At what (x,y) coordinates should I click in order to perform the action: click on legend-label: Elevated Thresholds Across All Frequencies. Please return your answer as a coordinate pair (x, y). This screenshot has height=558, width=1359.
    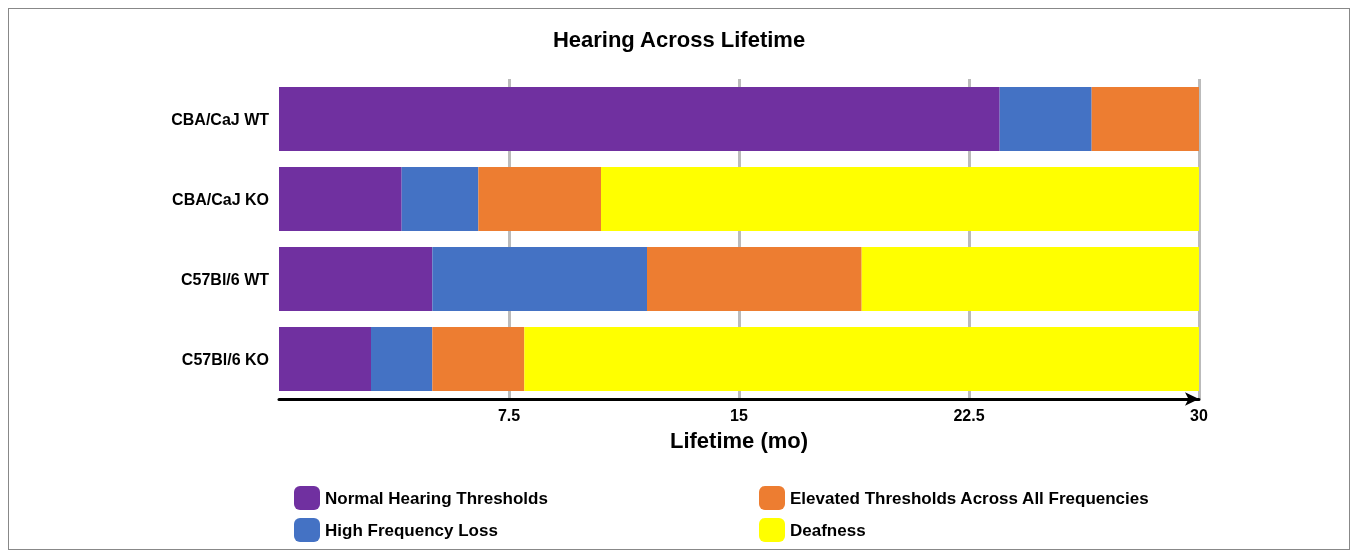
    Looking at the image, I should click on (969, 498).